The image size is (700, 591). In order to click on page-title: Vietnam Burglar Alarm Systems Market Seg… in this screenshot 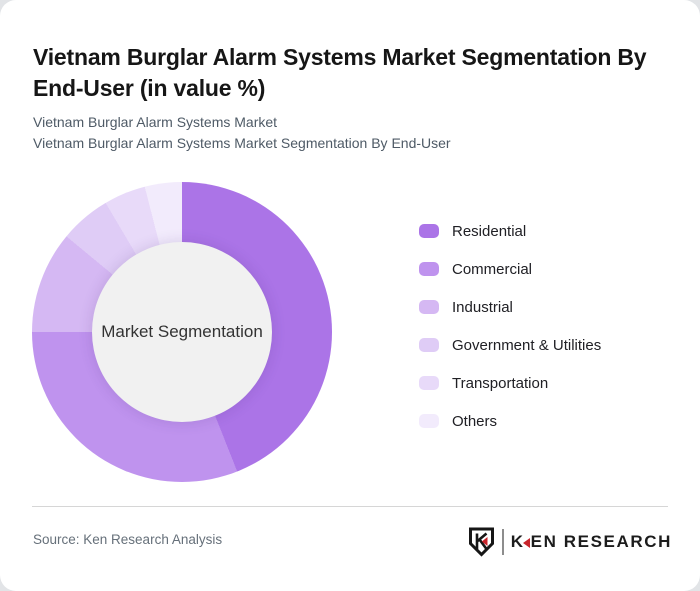, I will do `click(340, 73)`.